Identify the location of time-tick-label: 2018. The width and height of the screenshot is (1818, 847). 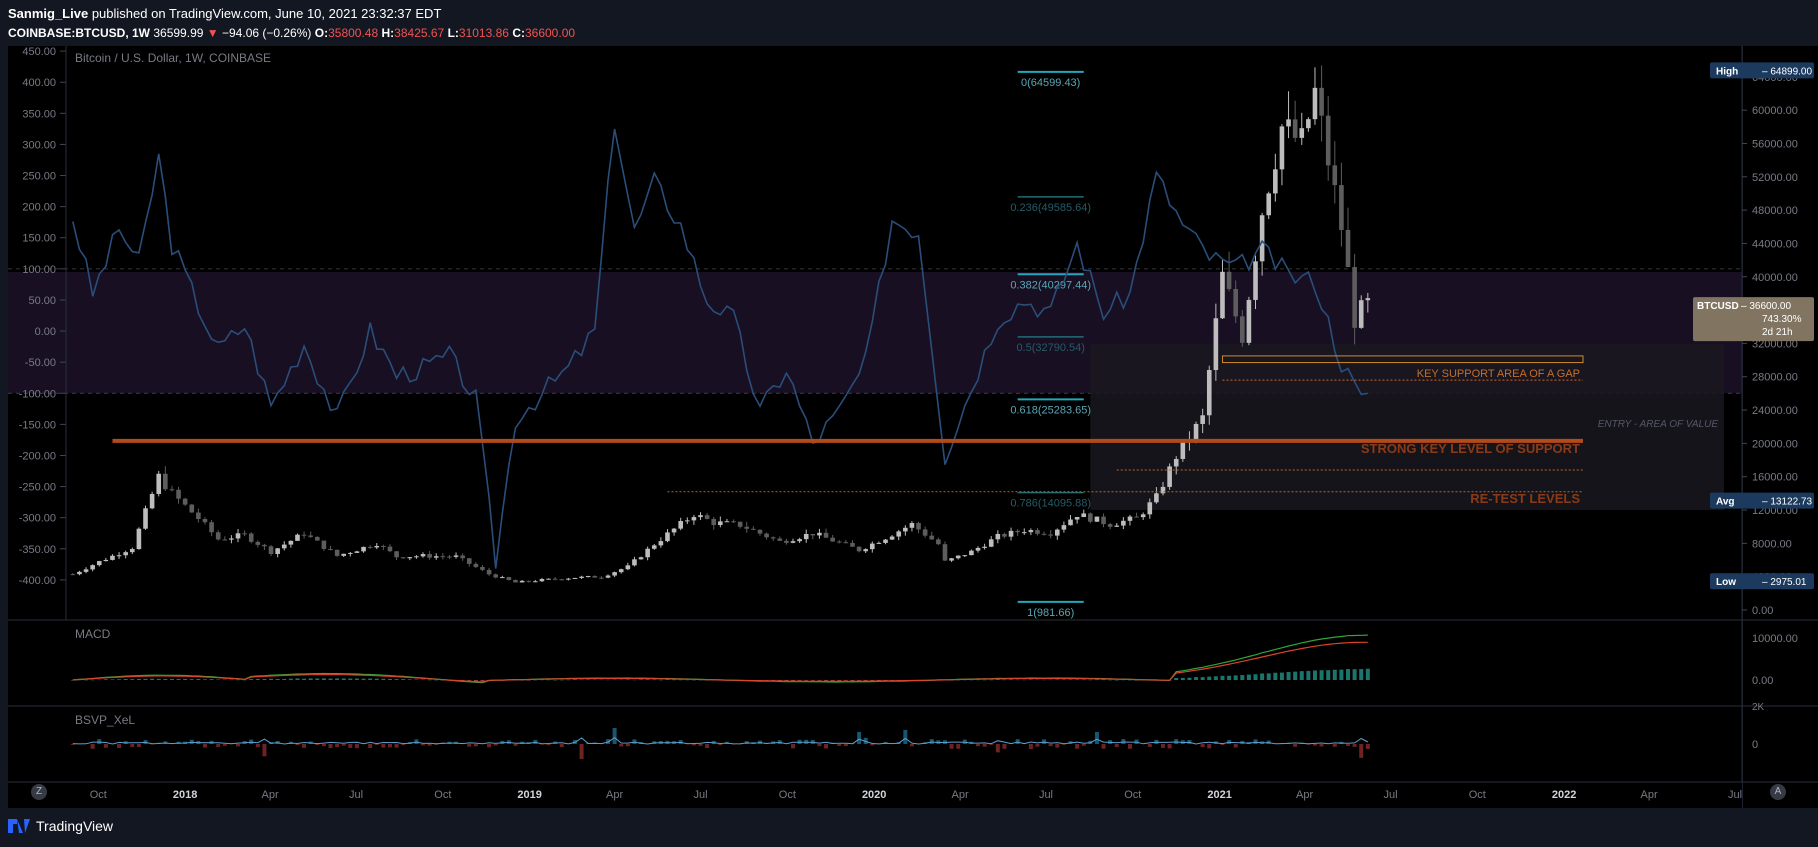
(185, 795).